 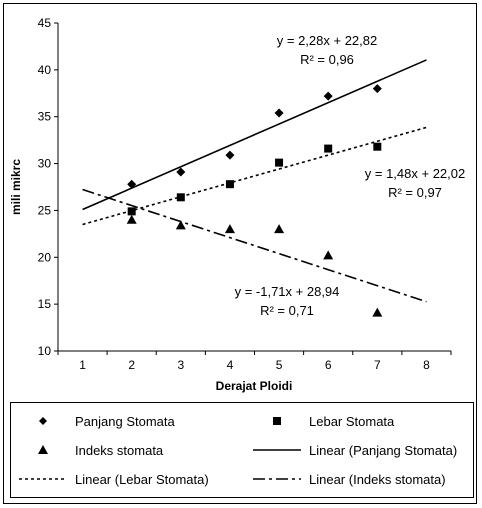 I want to click on y-tick-label: 45, so click(x=45, y=23).